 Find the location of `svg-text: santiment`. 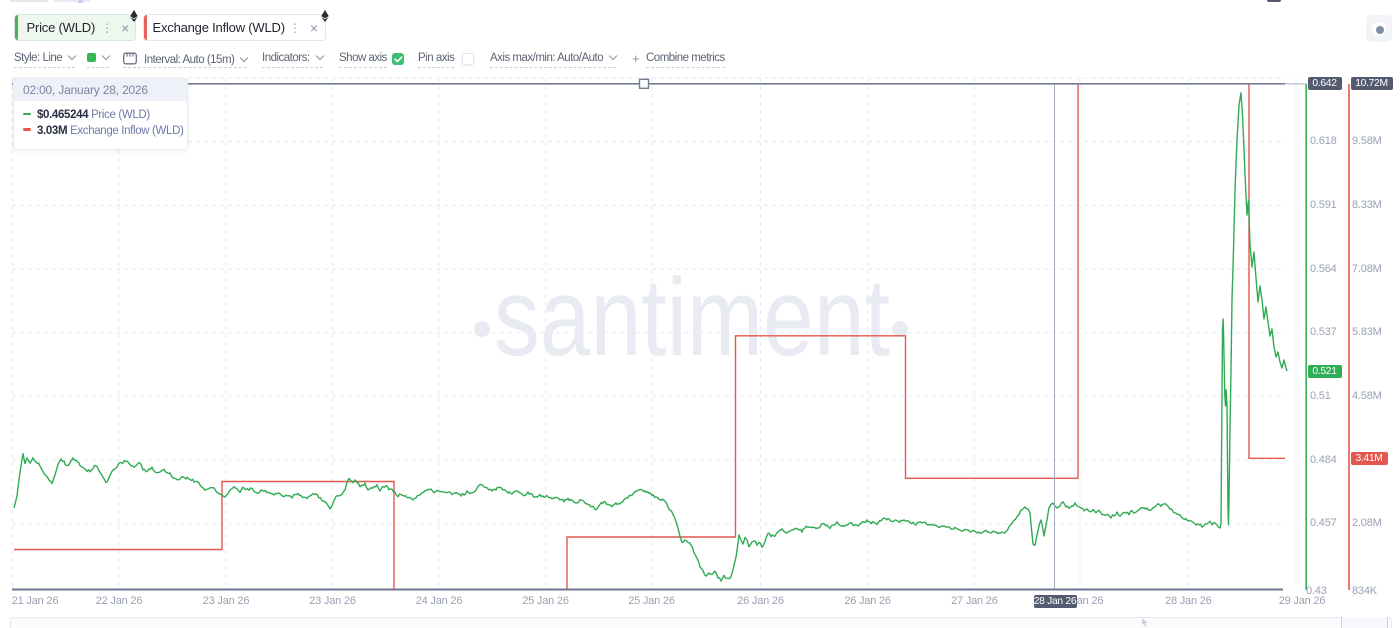

svg-text: santiment is located at coordinates (692, 317).